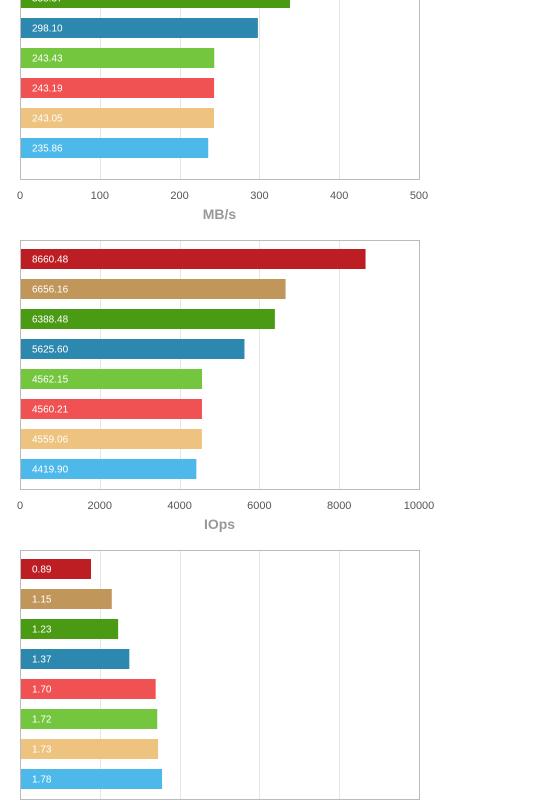  I want to click on x-axis-label: MB/s, so click(220, 214).